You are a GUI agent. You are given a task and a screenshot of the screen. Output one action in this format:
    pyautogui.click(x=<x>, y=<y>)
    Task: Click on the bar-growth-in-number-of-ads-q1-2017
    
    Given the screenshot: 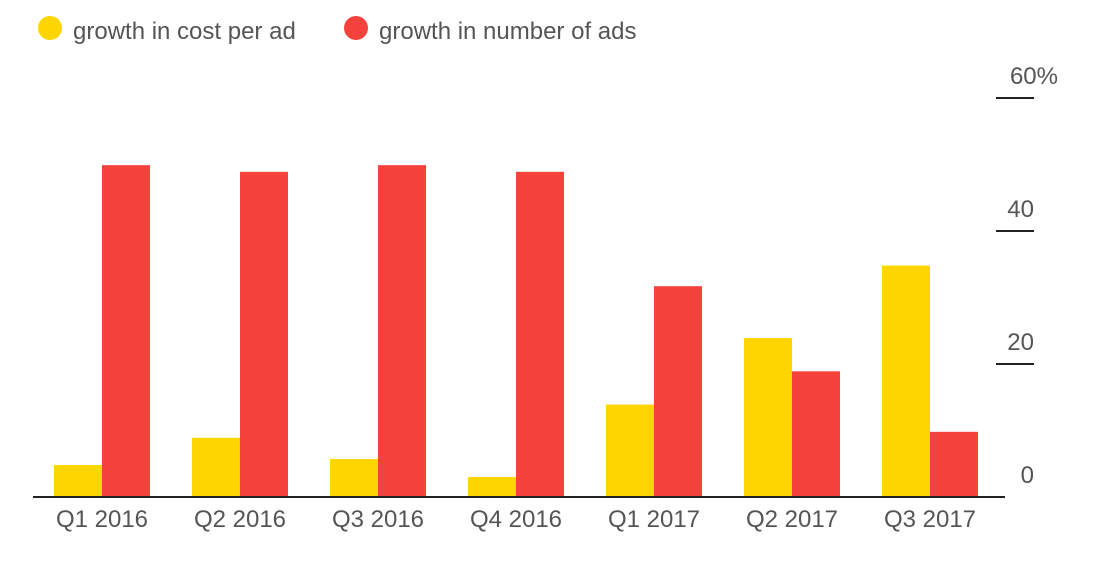 What is the action you would take?
    pyautogui.click(x=678, y=391)
    